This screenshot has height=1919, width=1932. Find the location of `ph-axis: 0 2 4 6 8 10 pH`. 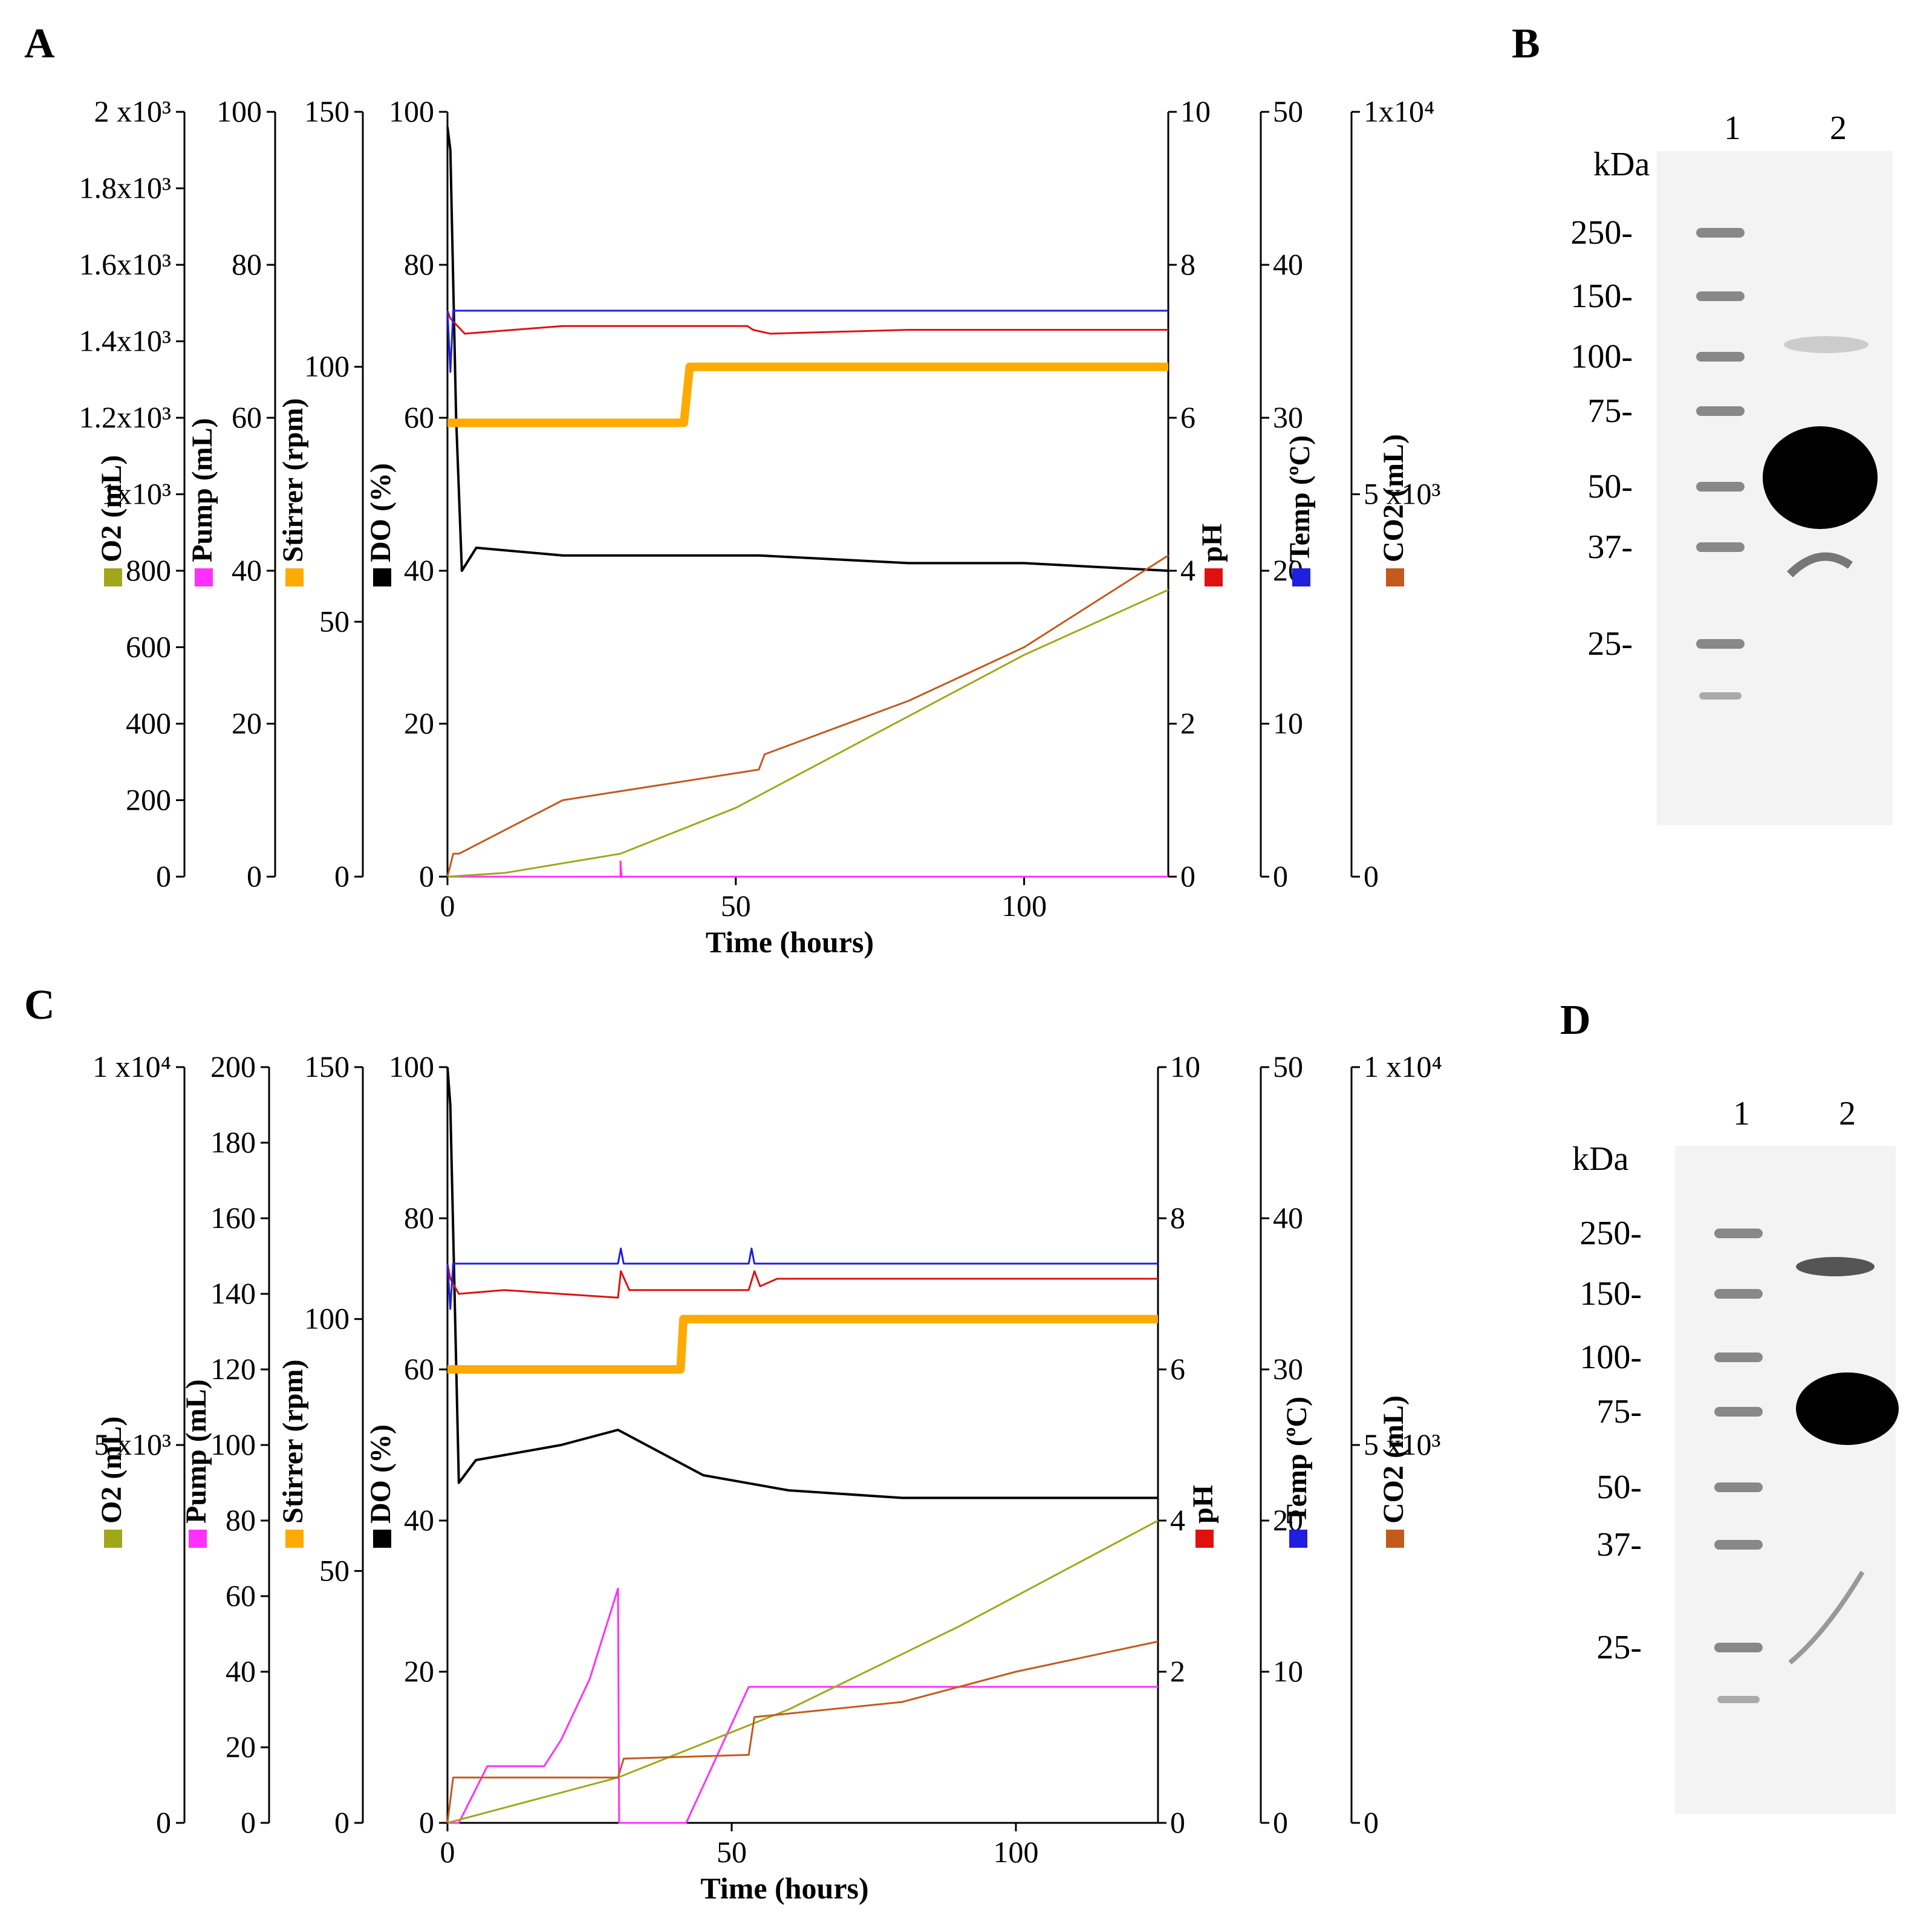

ph-axis: 0 2 4 6 8 10 pH is located at coordinates (1188, 1444).